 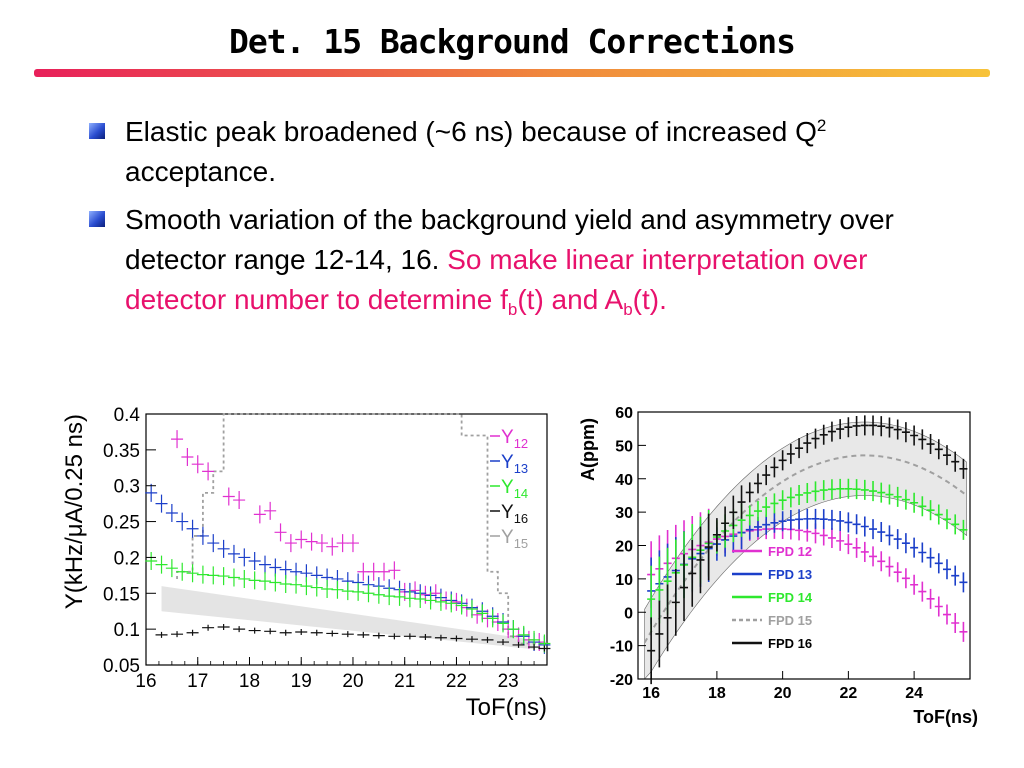 What do you see at coordinates (127, 487) in the screenshot?
I see `y-tick-label: 0.3` at bounding box center [127, 487].